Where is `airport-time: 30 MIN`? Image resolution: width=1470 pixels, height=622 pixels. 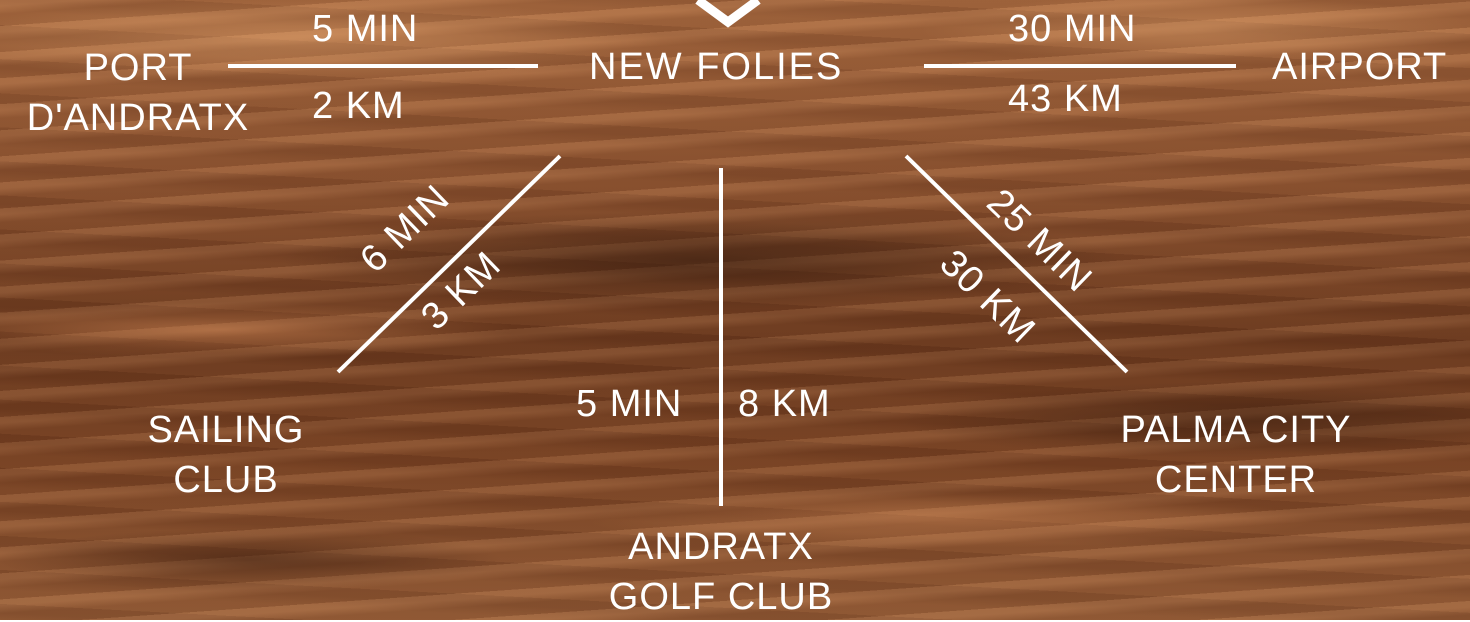 airport-time: 30 MIN is located at coordinates (1072, 29).